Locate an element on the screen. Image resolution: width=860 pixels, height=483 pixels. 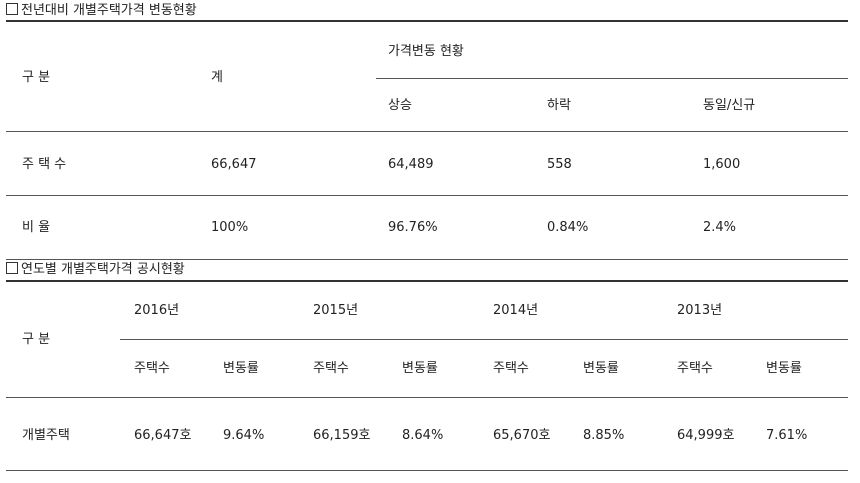
s2-header-year-2014: 2014년 is located at coordinates (516, 310).